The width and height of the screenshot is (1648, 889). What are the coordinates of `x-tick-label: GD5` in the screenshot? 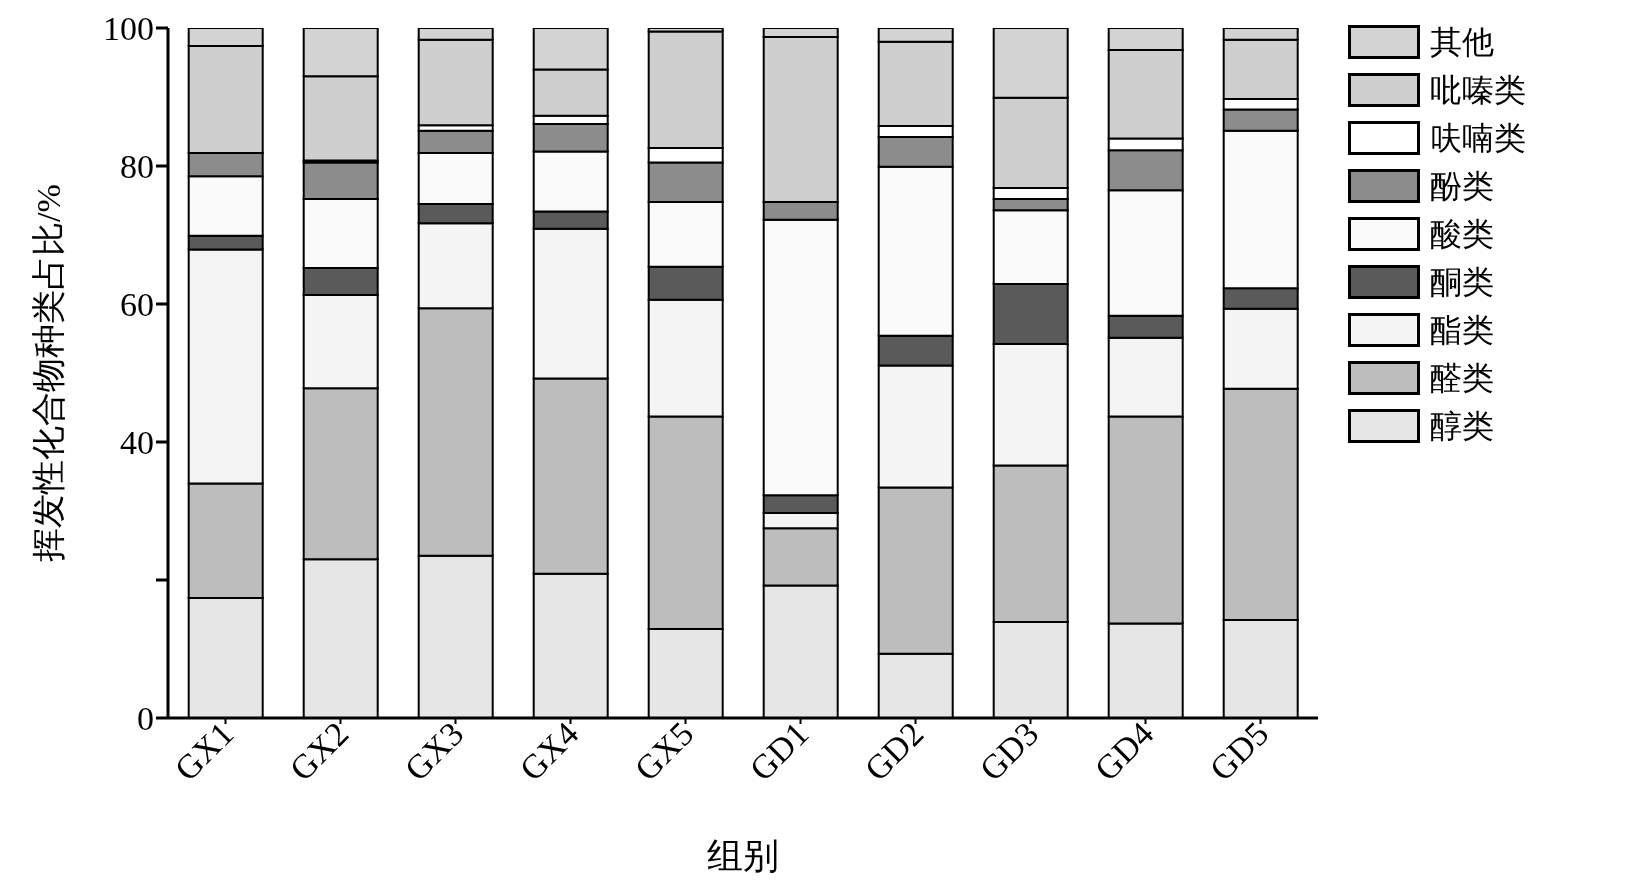 It's located at (1239, 751).